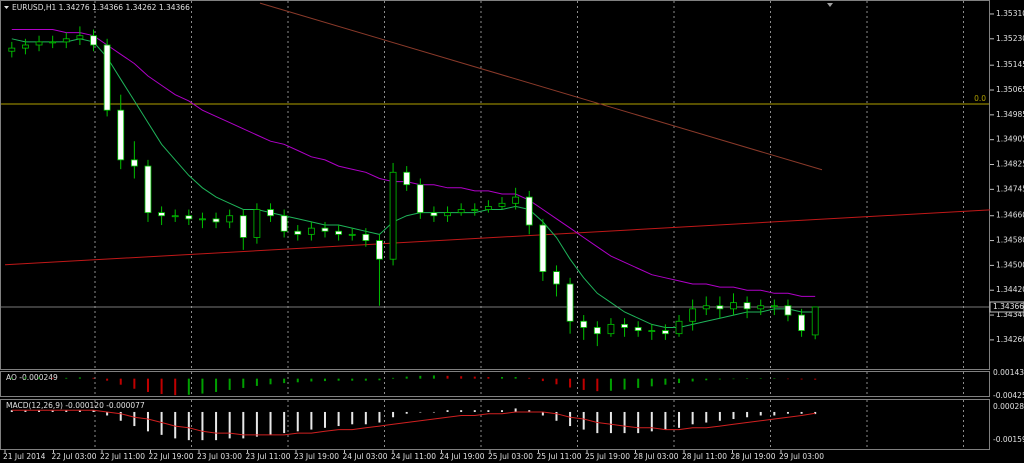 The width and height of the screenshot is (1024, 463). What do you see at coordinates (32, 377) in the screenshot?
I see `ao-label: AO -0.000249` at bounding box center [32, 377].